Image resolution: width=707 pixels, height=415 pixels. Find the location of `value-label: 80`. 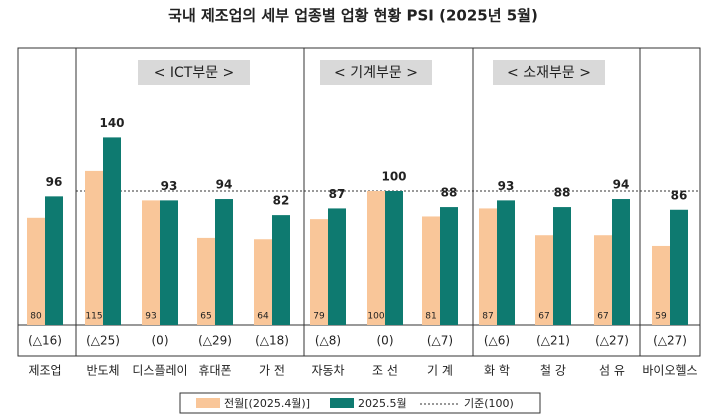

value-label: 80 is located at coordinates (36, 317).